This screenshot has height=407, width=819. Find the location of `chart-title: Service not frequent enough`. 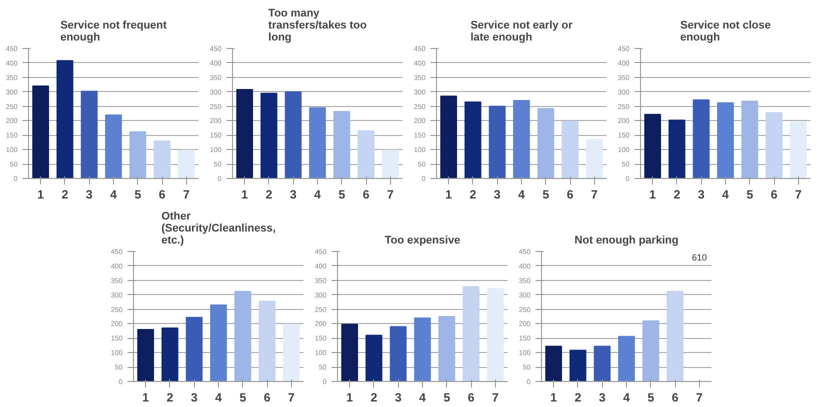

chart-title: Service not frequent enough is located at coordinates (114, 32).